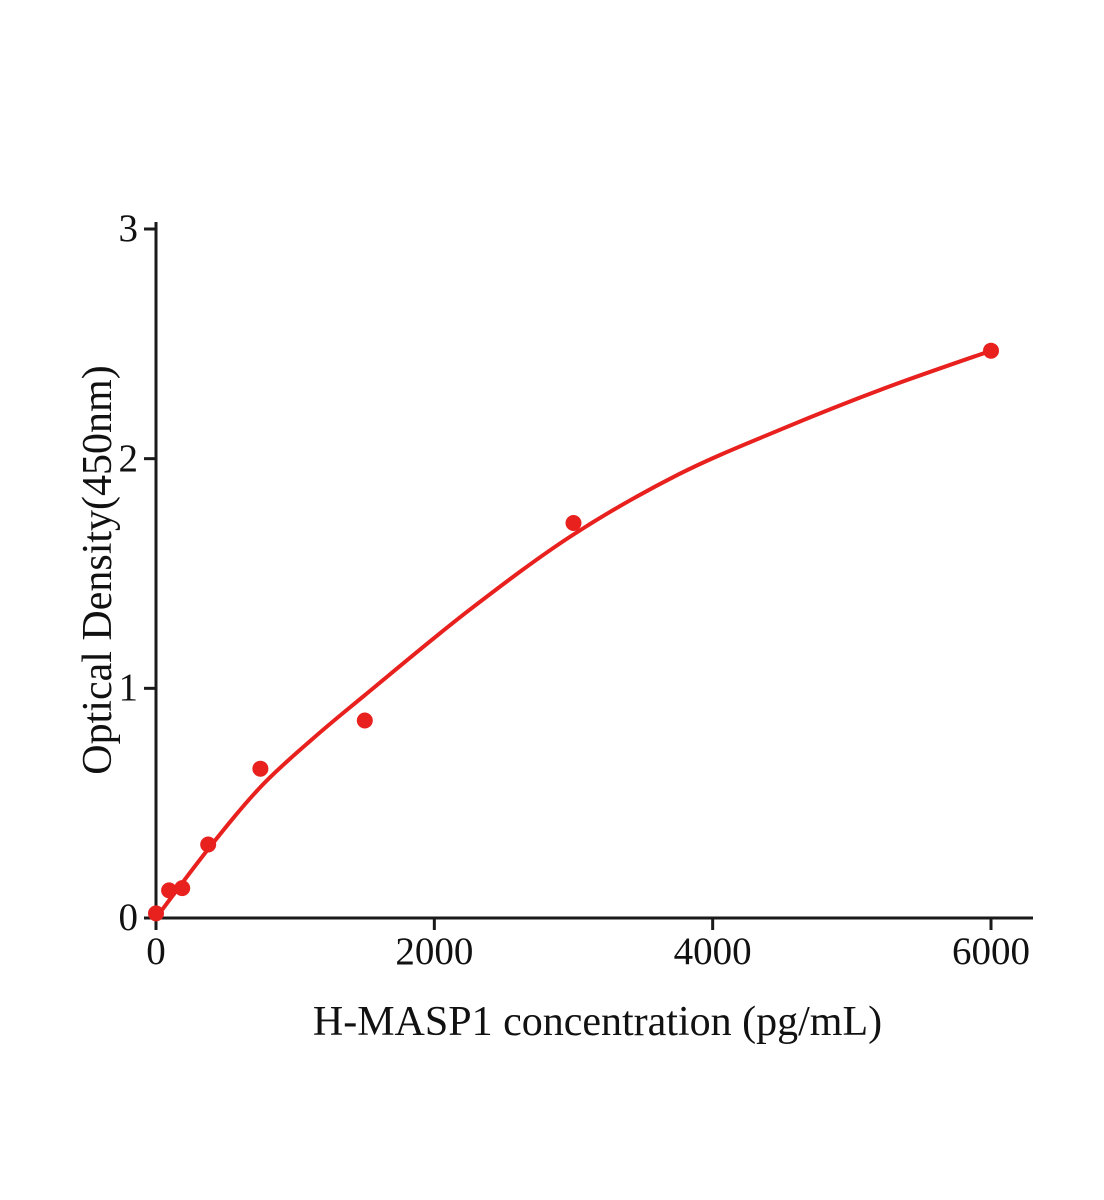 The width and height of the screenshot is (1104, 1200). What do you see at coordinates (156, 951) in the screenshot?
I see `x-tick-label: 0` at bounding box center [156, 951].